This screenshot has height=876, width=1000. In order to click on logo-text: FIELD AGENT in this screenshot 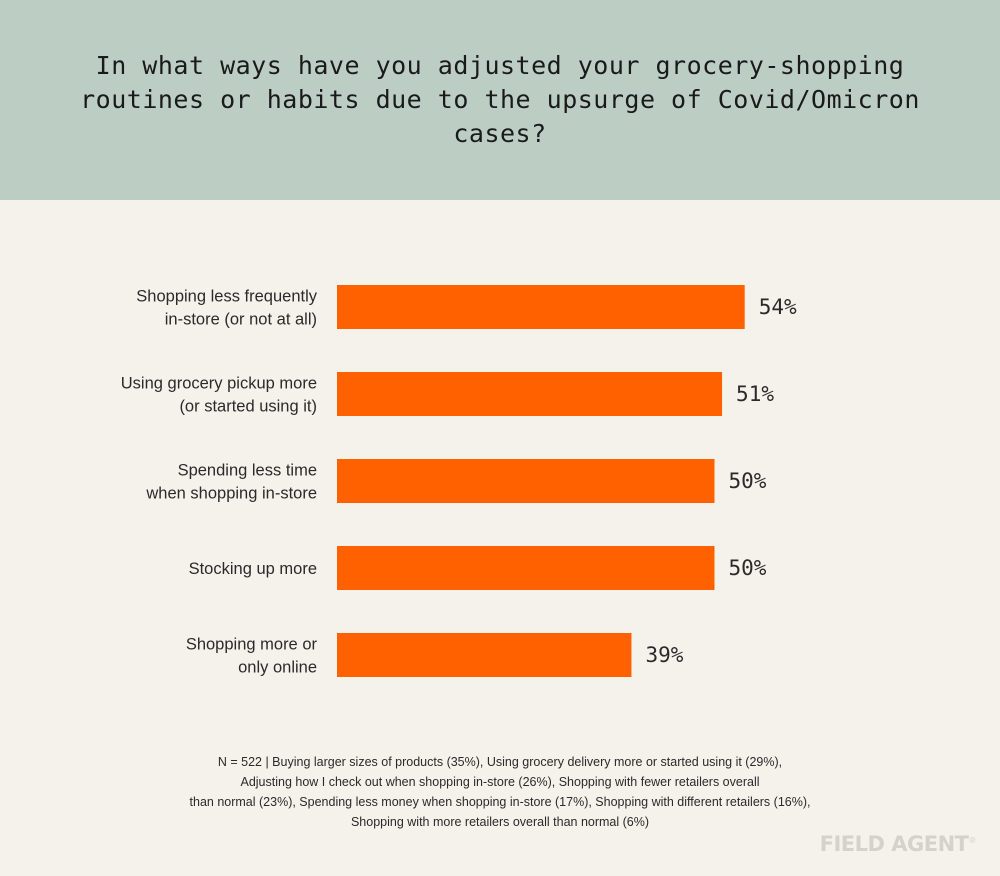, I will do `click(894, 844)`.